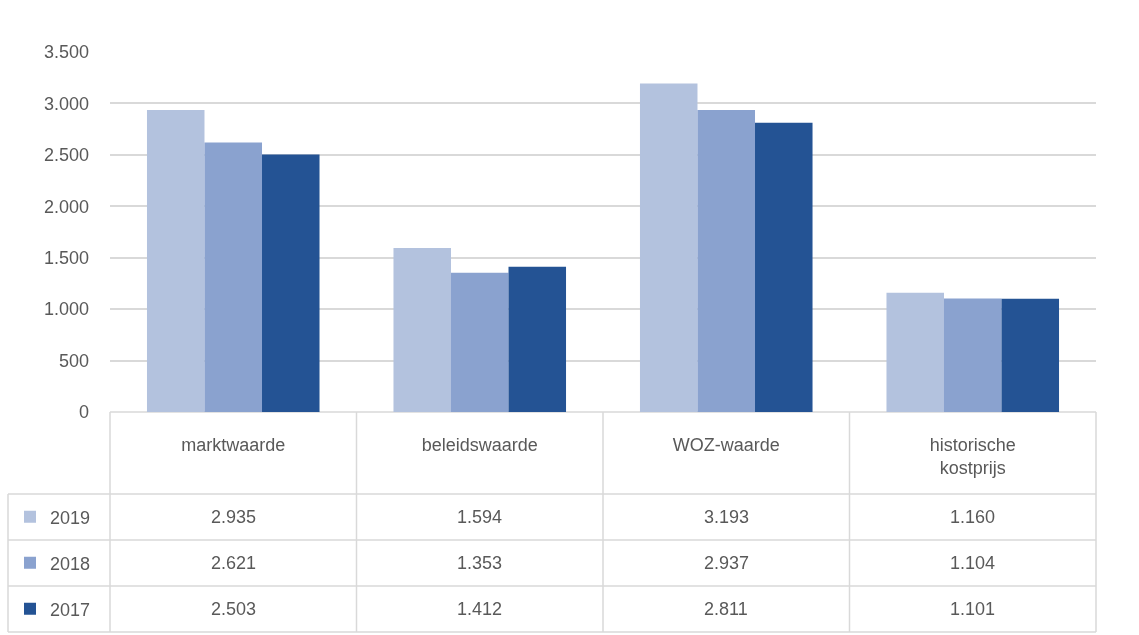 The image size is (1139, 635). Describe the element at coordinates (727, 563) in the screenshot. I see `data-label: 2.937` at that location.